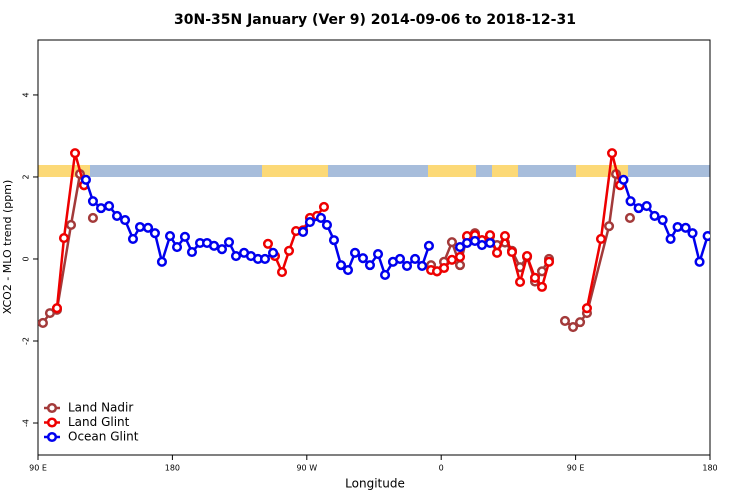 This screenshot has height=500, width=750. What do you see at coordinates (26, 176) in the screenshot?
I see `y-tick-label: 2` at bounding box center [26, 176].